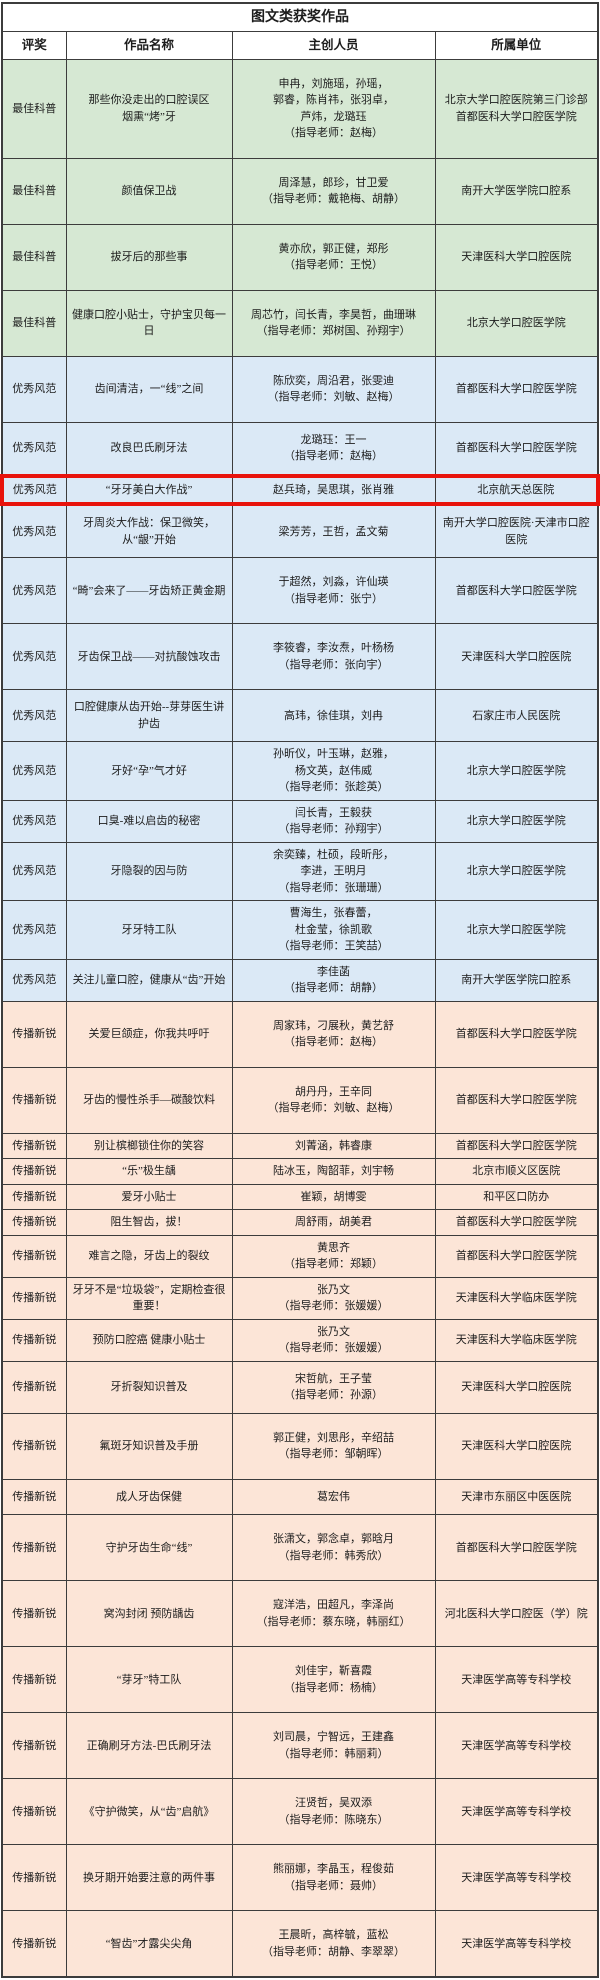 This screenshot has height=1980, width=600. What do you see at coordinates (149, 980) in the screenshot?
I see `work-title-cell: 关注儿童口腔，健康从“齿”开始` at bounding box center [149, 980].